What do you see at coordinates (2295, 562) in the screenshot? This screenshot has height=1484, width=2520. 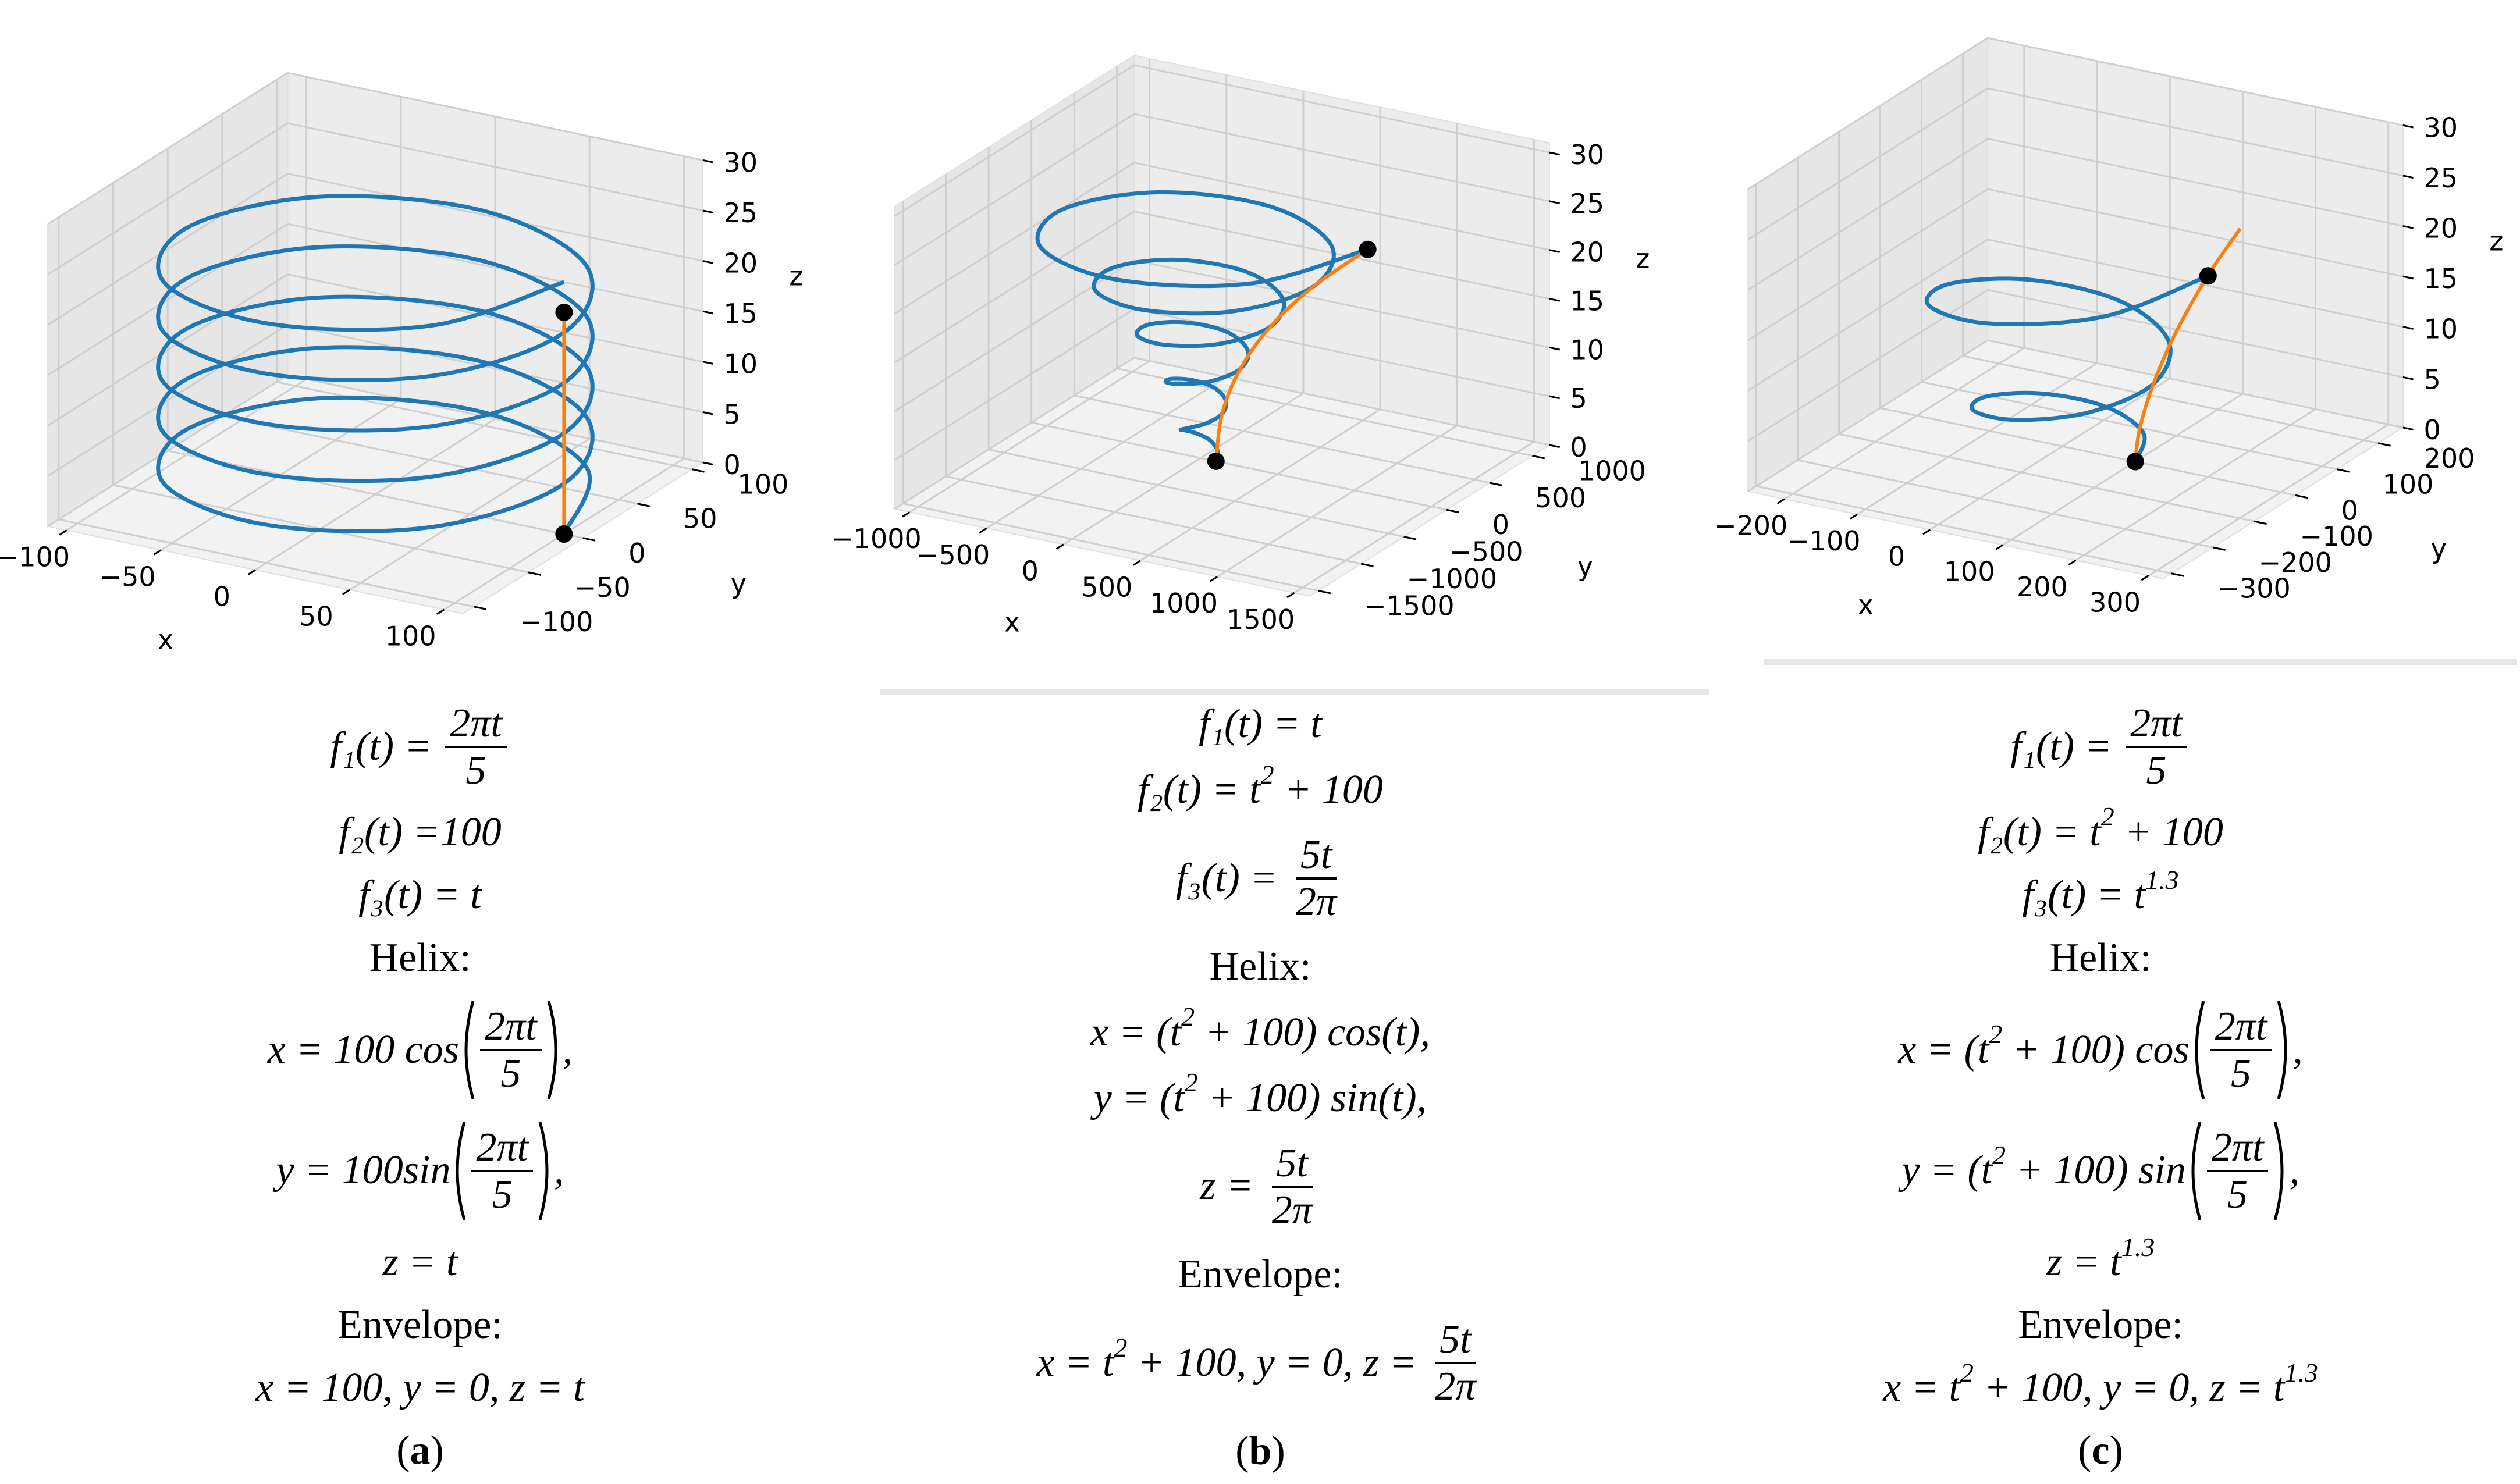 I see `y-tick-label: −200` at bounding box center [2295, 562].